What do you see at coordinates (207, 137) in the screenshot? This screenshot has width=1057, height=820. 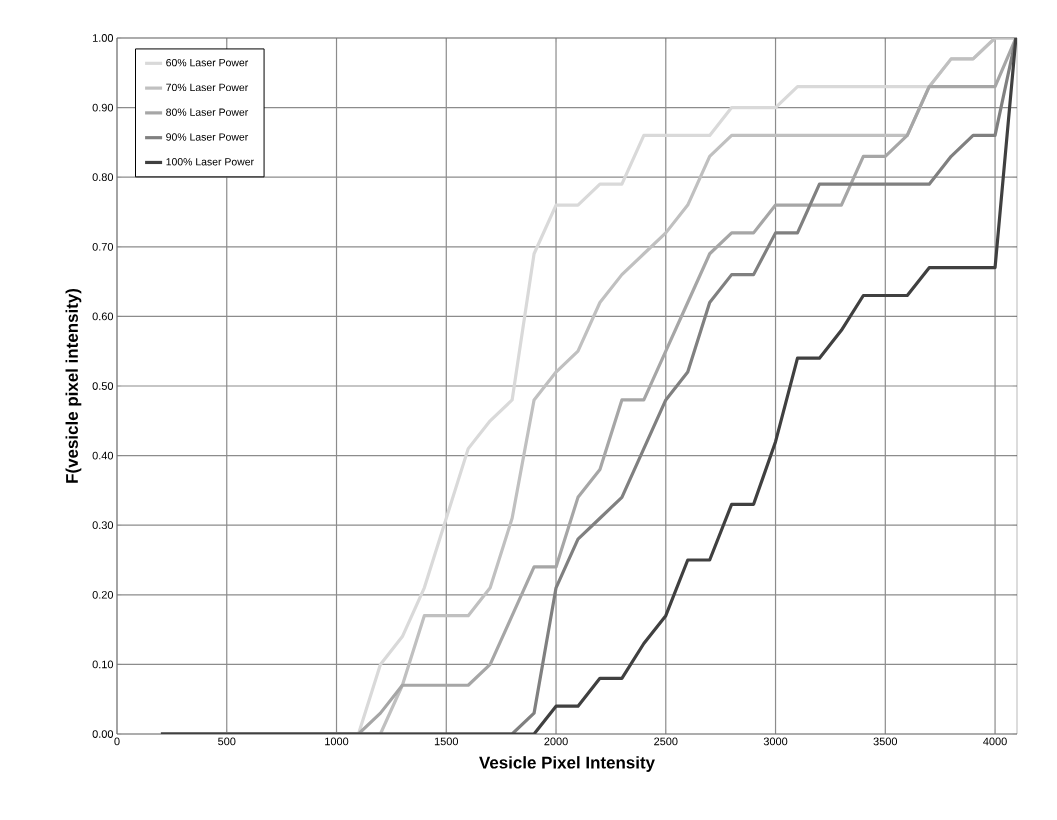 I see `legend-label: 90% Laser Power` at bounding box center [207, 137].